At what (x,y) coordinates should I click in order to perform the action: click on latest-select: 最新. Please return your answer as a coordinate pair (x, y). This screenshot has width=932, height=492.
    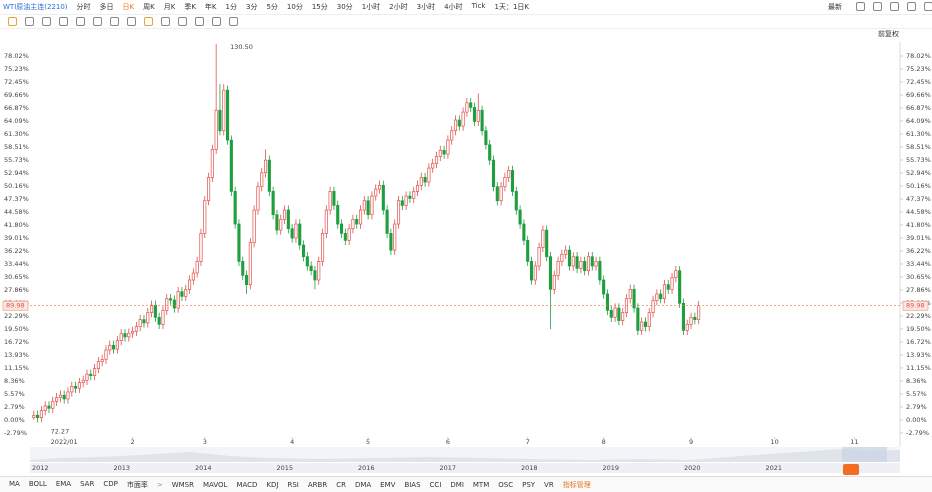
    Looking at the image, I should click on (835, 7).